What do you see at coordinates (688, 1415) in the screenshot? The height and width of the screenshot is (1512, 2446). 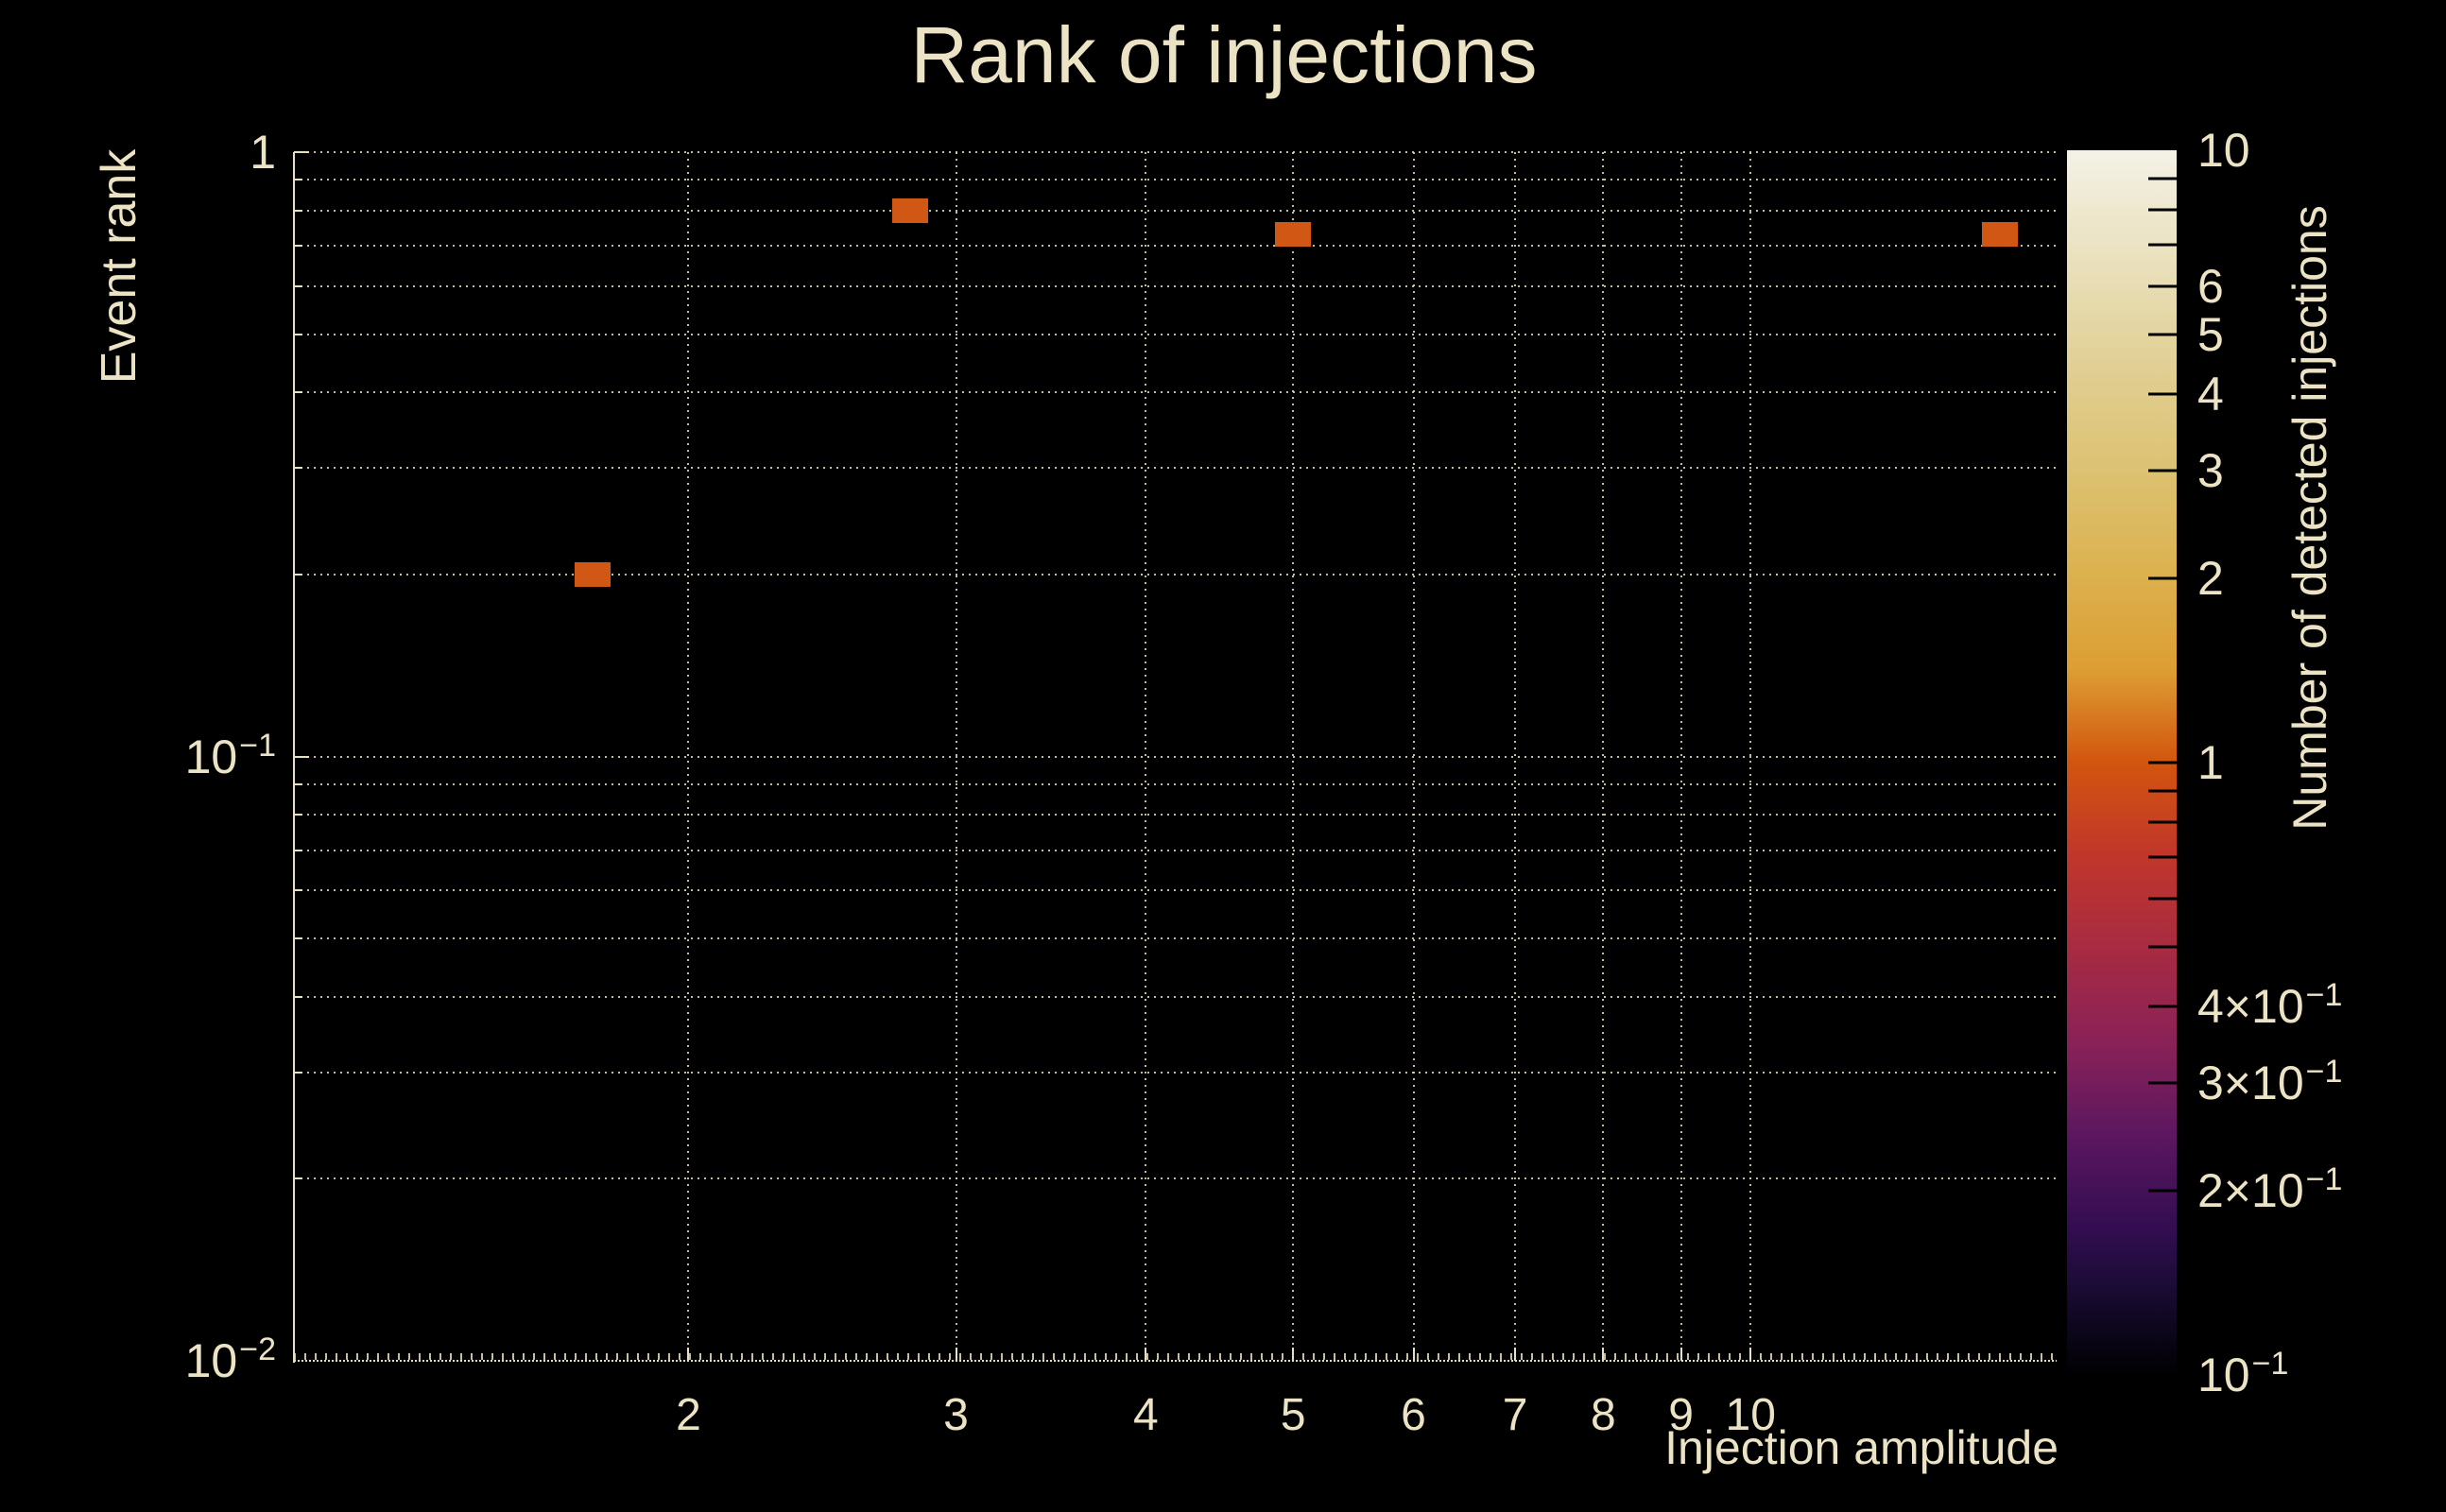 I see `x-tick-label: 2` at bounding box center [688, 1415].